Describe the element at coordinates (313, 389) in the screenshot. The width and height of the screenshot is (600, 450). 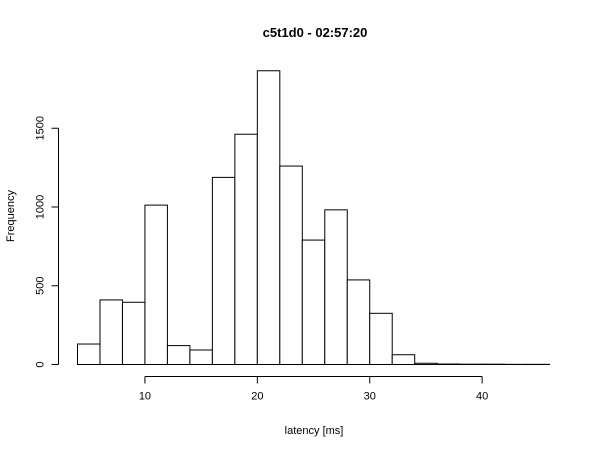
I see `x-axis: 10 20 30 40` at that location.